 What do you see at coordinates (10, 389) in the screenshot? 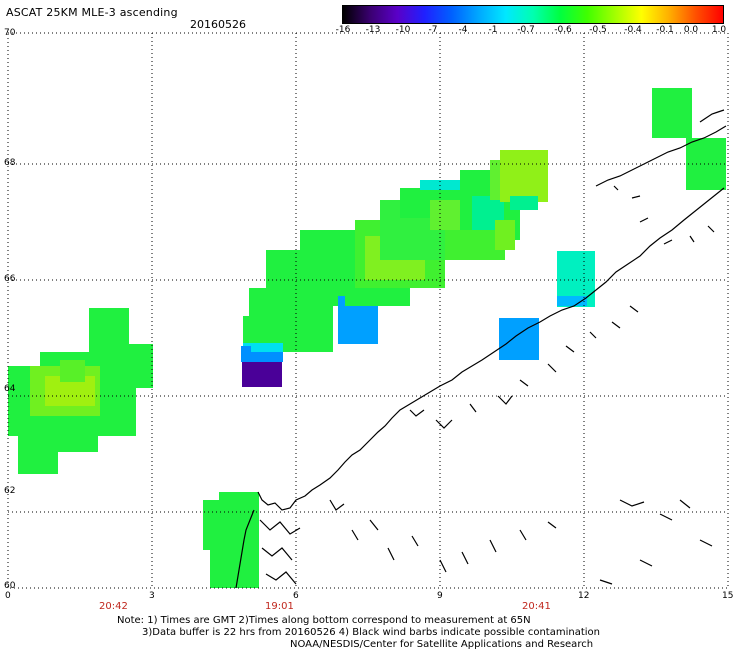
I see `lat-label: 64` at bounding box center [10, 389].